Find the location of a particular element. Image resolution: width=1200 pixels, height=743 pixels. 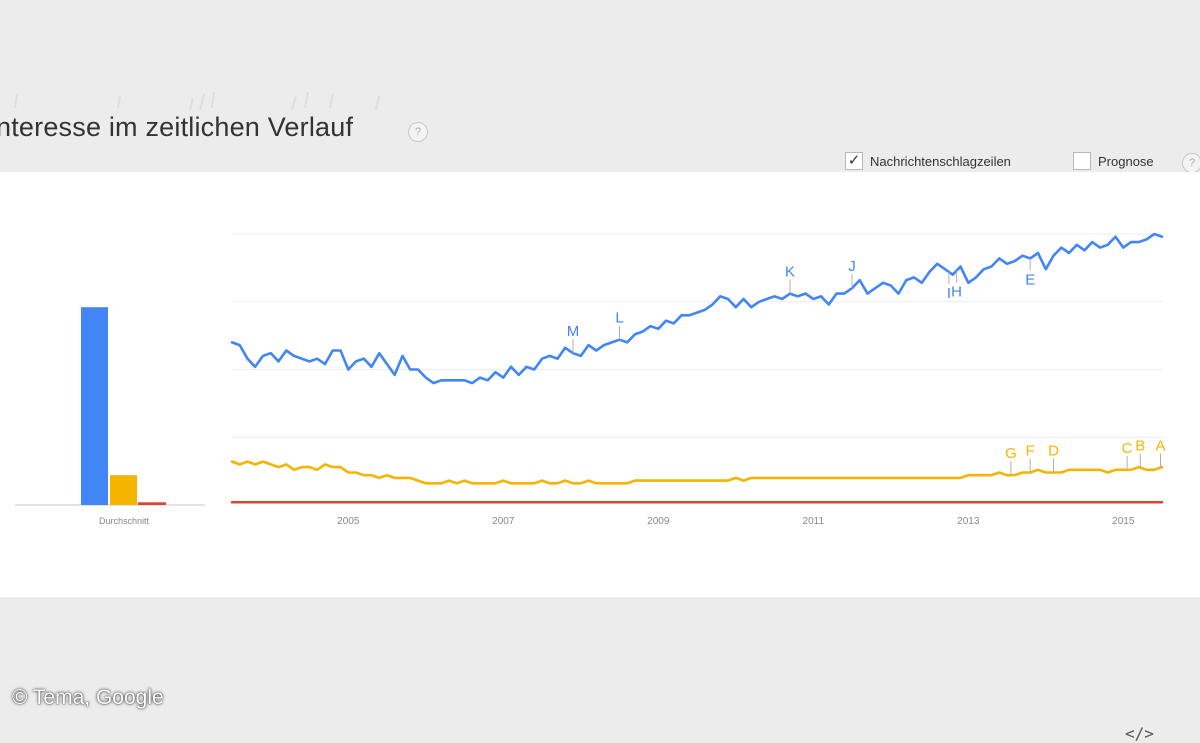

annotation-label: I is located at coordinates (949, 293).